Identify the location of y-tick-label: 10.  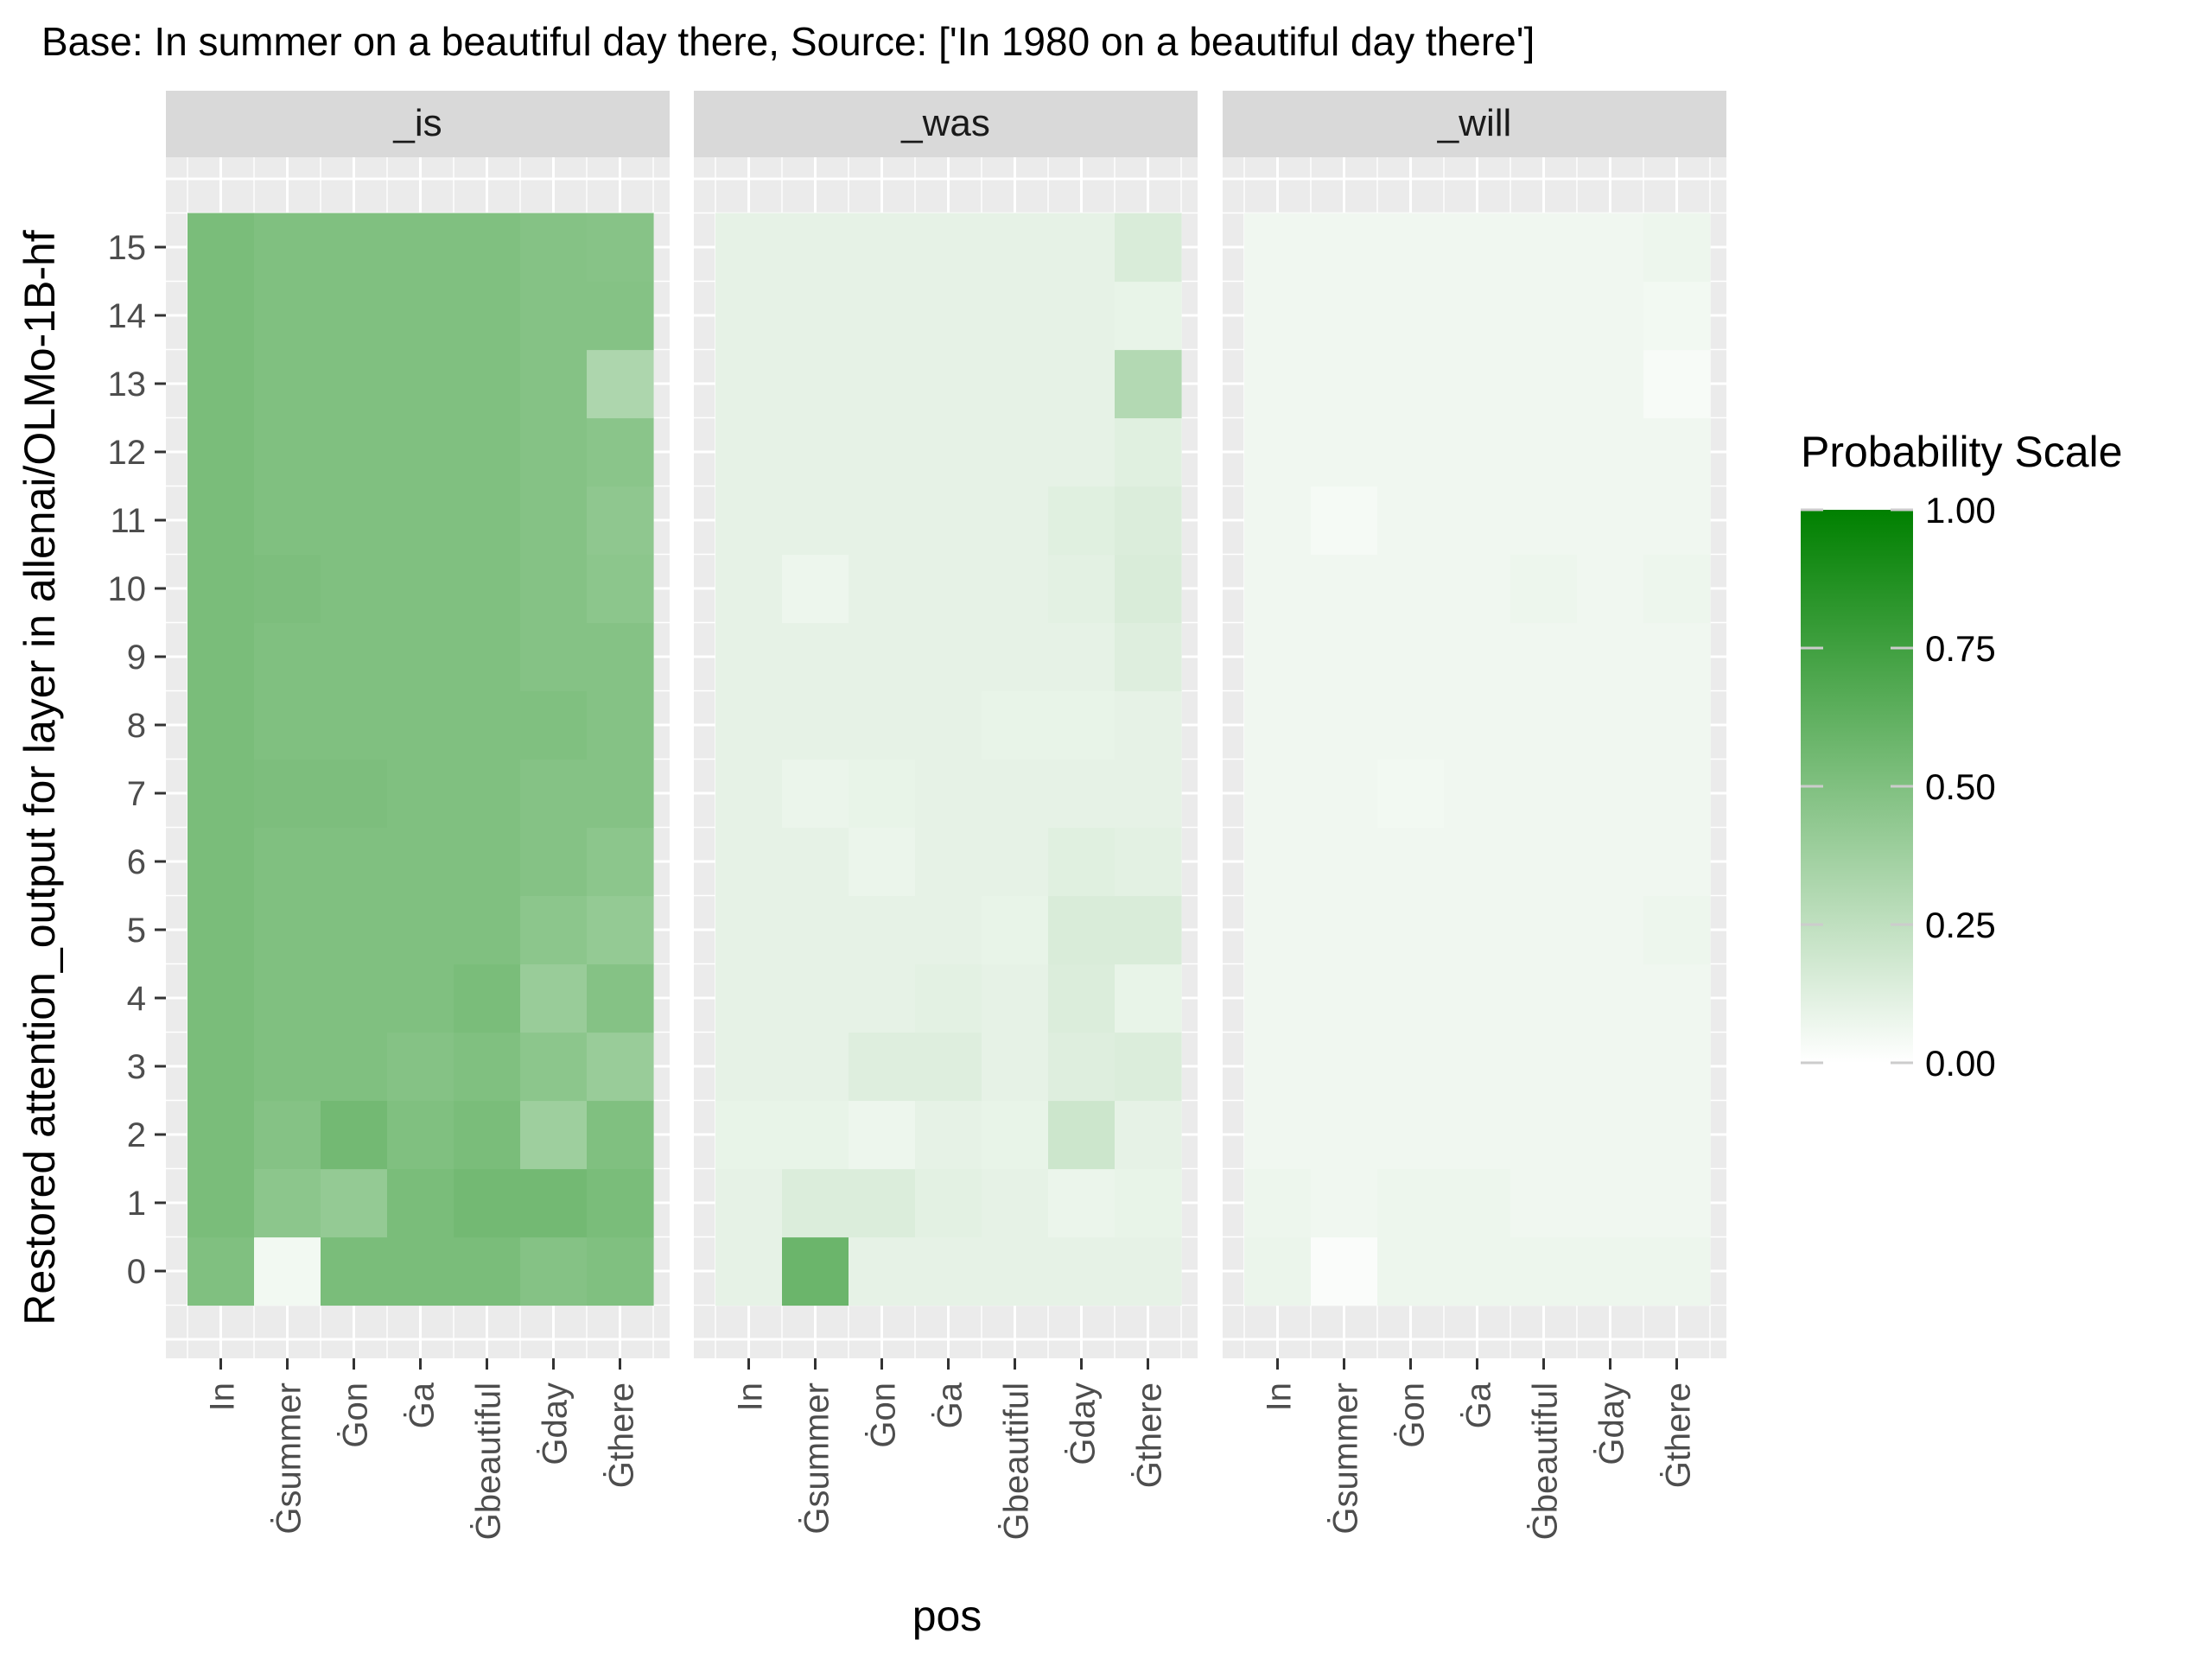
(127, 589).